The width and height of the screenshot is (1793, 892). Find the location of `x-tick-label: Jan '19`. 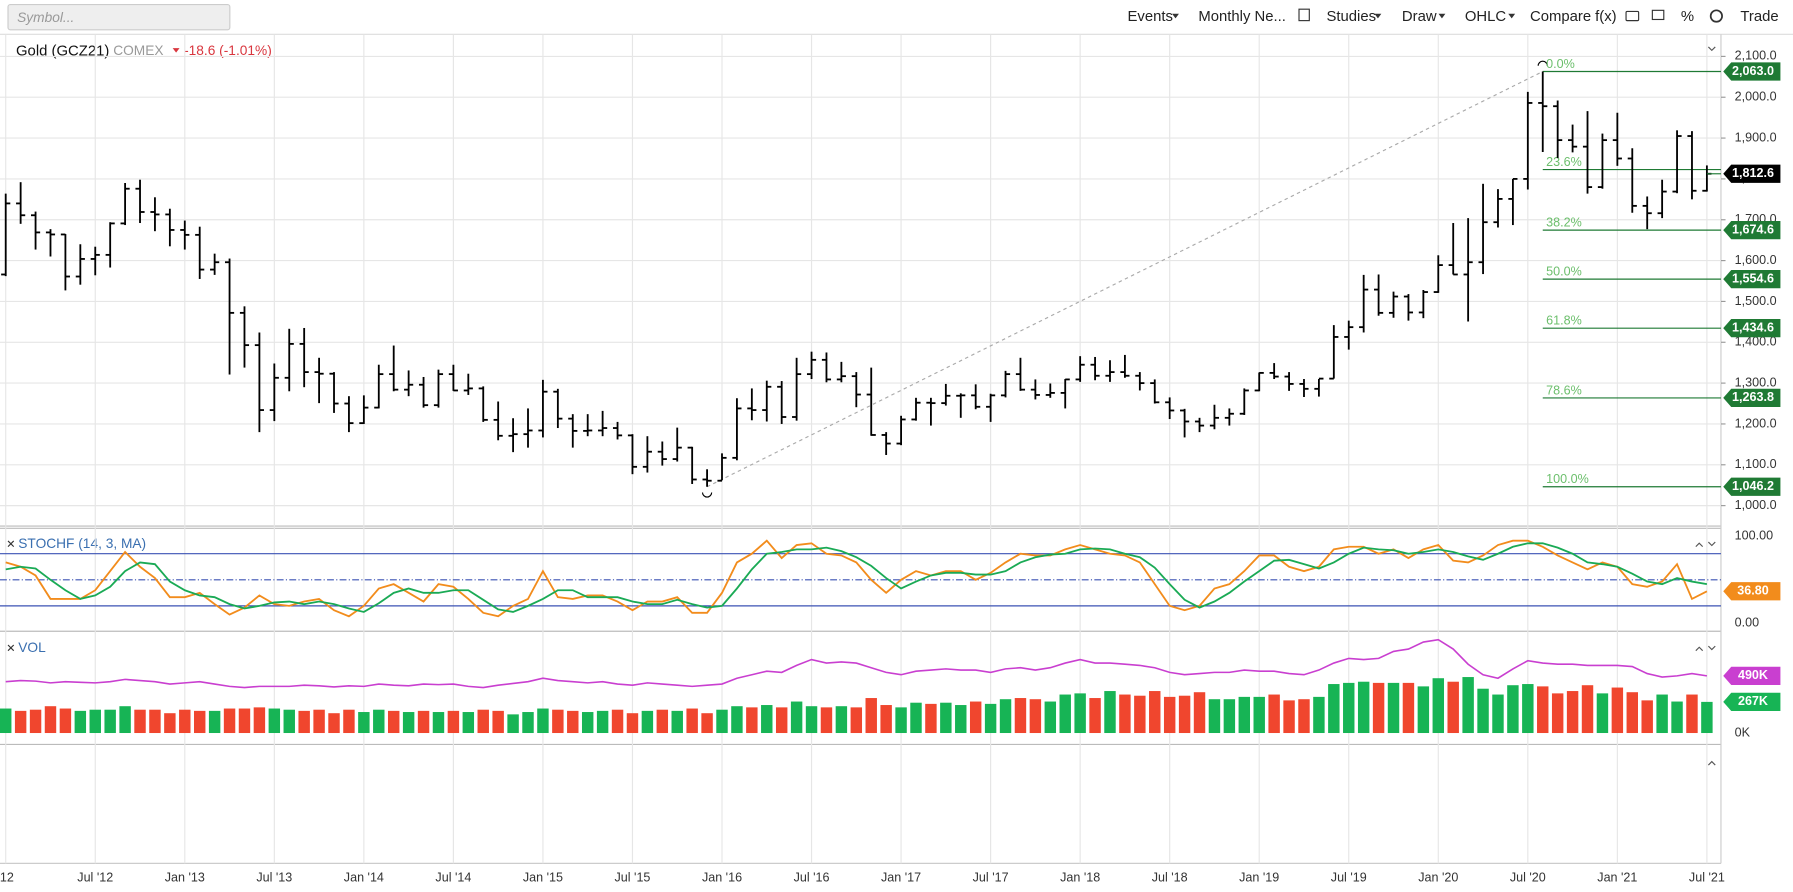

x-tick-label: Jan '19 is located at coordinates (1259, 878).